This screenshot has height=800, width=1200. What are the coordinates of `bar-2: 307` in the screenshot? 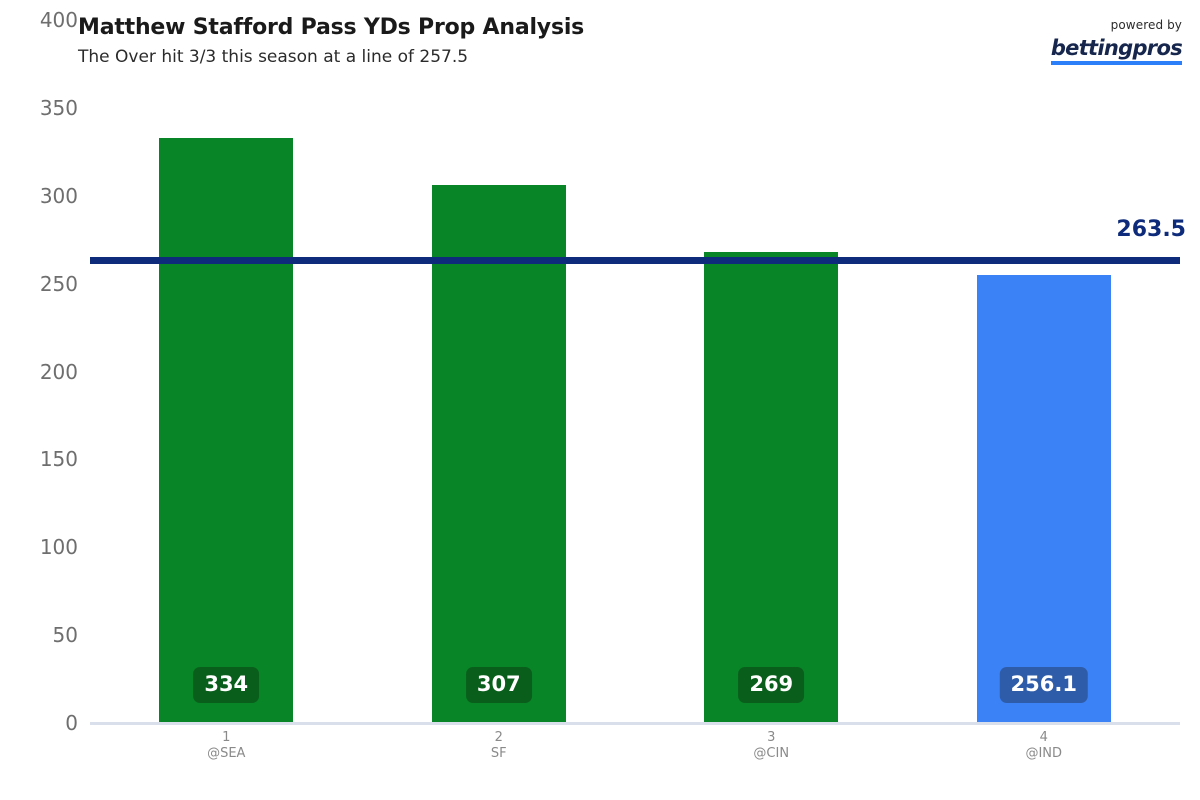 It's located at (498, 455).